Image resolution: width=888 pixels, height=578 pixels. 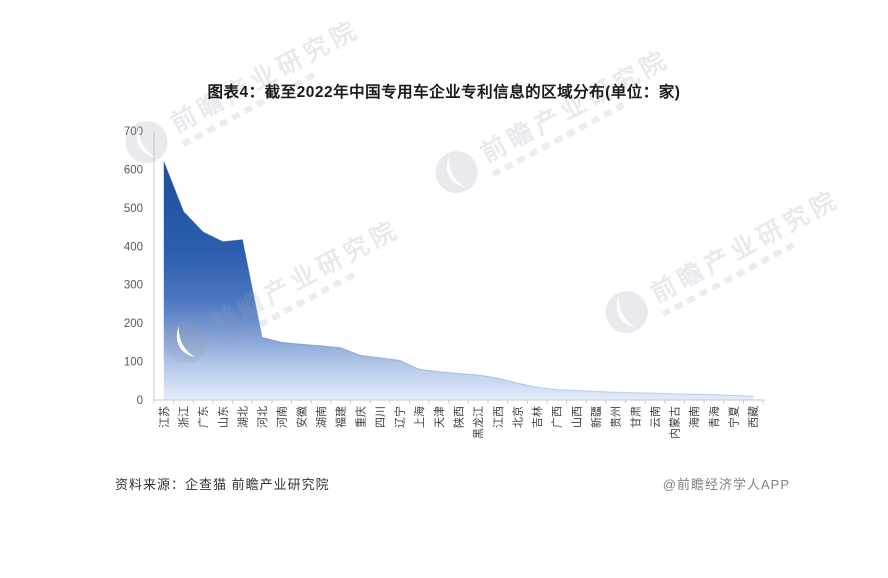 I want to click on y-axis-label: 0, so click(x=140, y=401).